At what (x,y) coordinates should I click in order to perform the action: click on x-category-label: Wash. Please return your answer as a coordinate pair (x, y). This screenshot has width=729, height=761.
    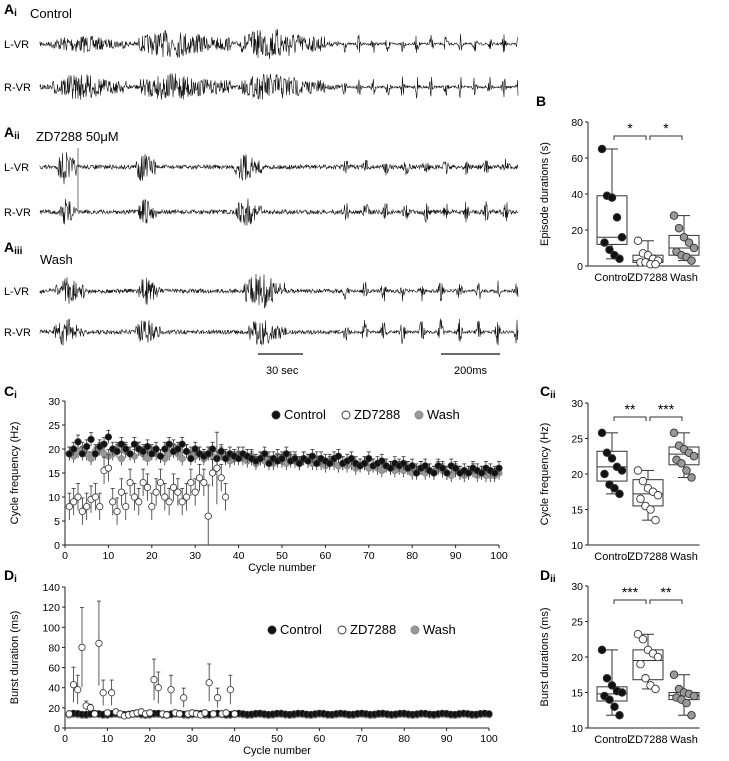
    Looking at the image, I should click on (684, 740).